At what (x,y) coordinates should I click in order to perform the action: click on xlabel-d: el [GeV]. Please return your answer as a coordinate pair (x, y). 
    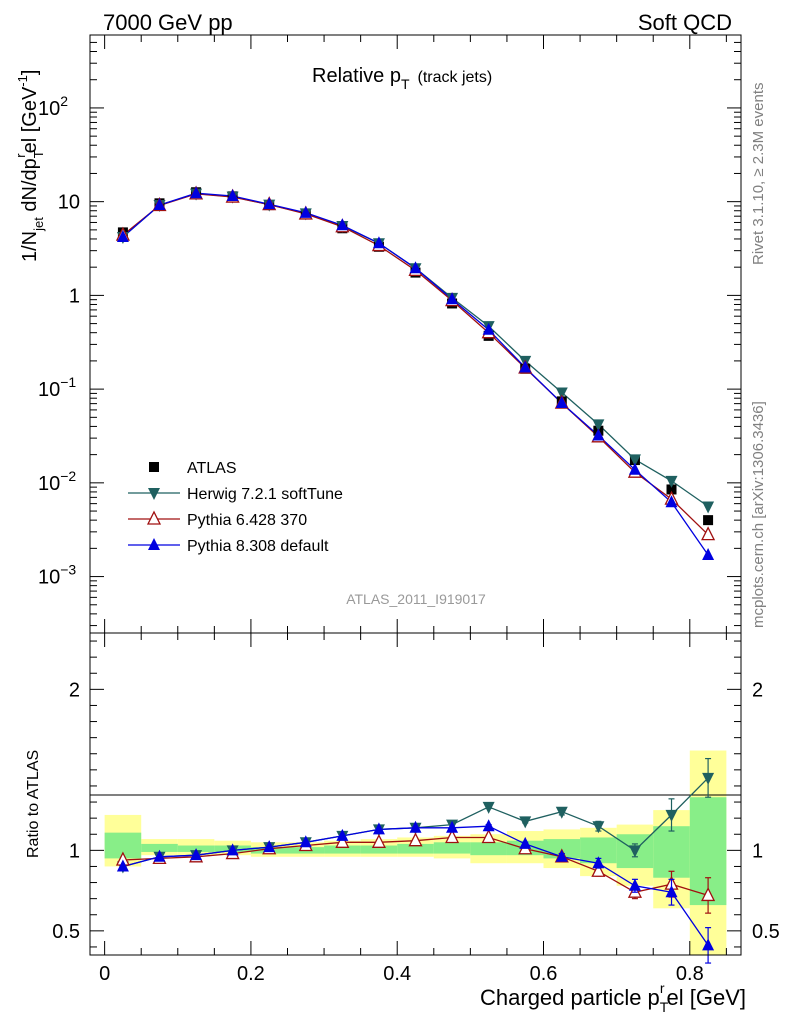
    Looking at the image, I should click on (706, 997).